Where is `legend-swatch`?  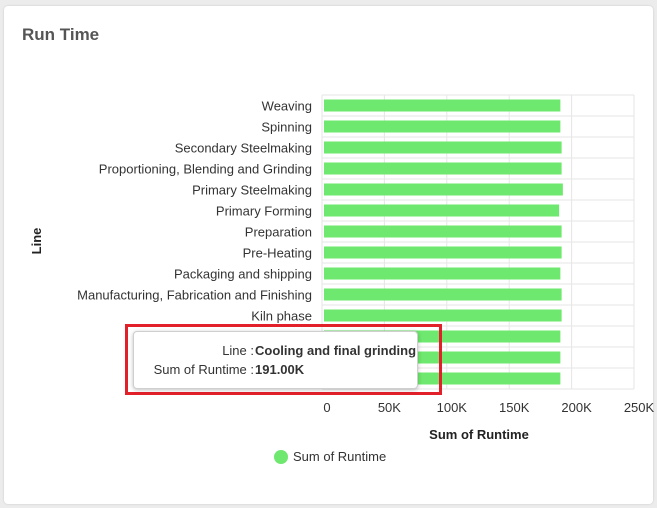 legend-swatch is located at coordinates (281, 457).